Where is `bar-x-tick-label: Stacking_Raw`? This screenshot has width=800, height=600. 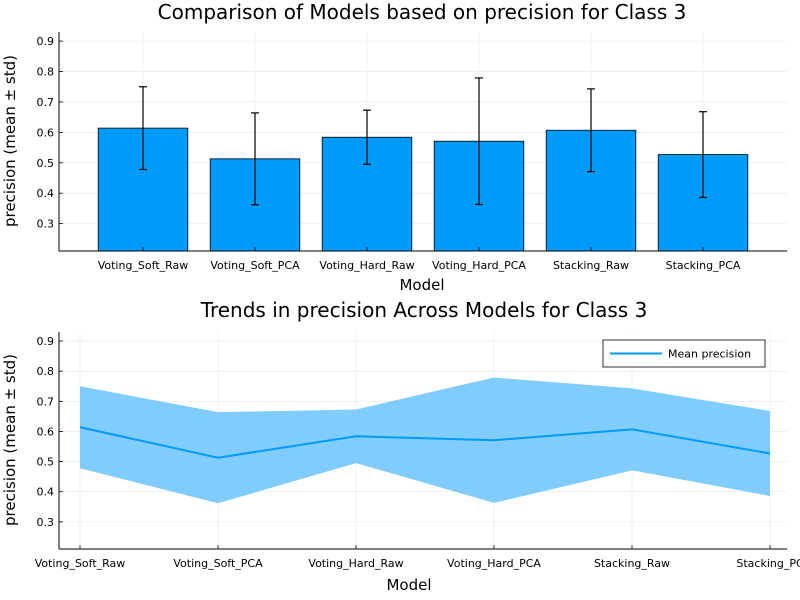 bar-x-tick-label: Stacking_Raw is located at coordinates (591, 265).